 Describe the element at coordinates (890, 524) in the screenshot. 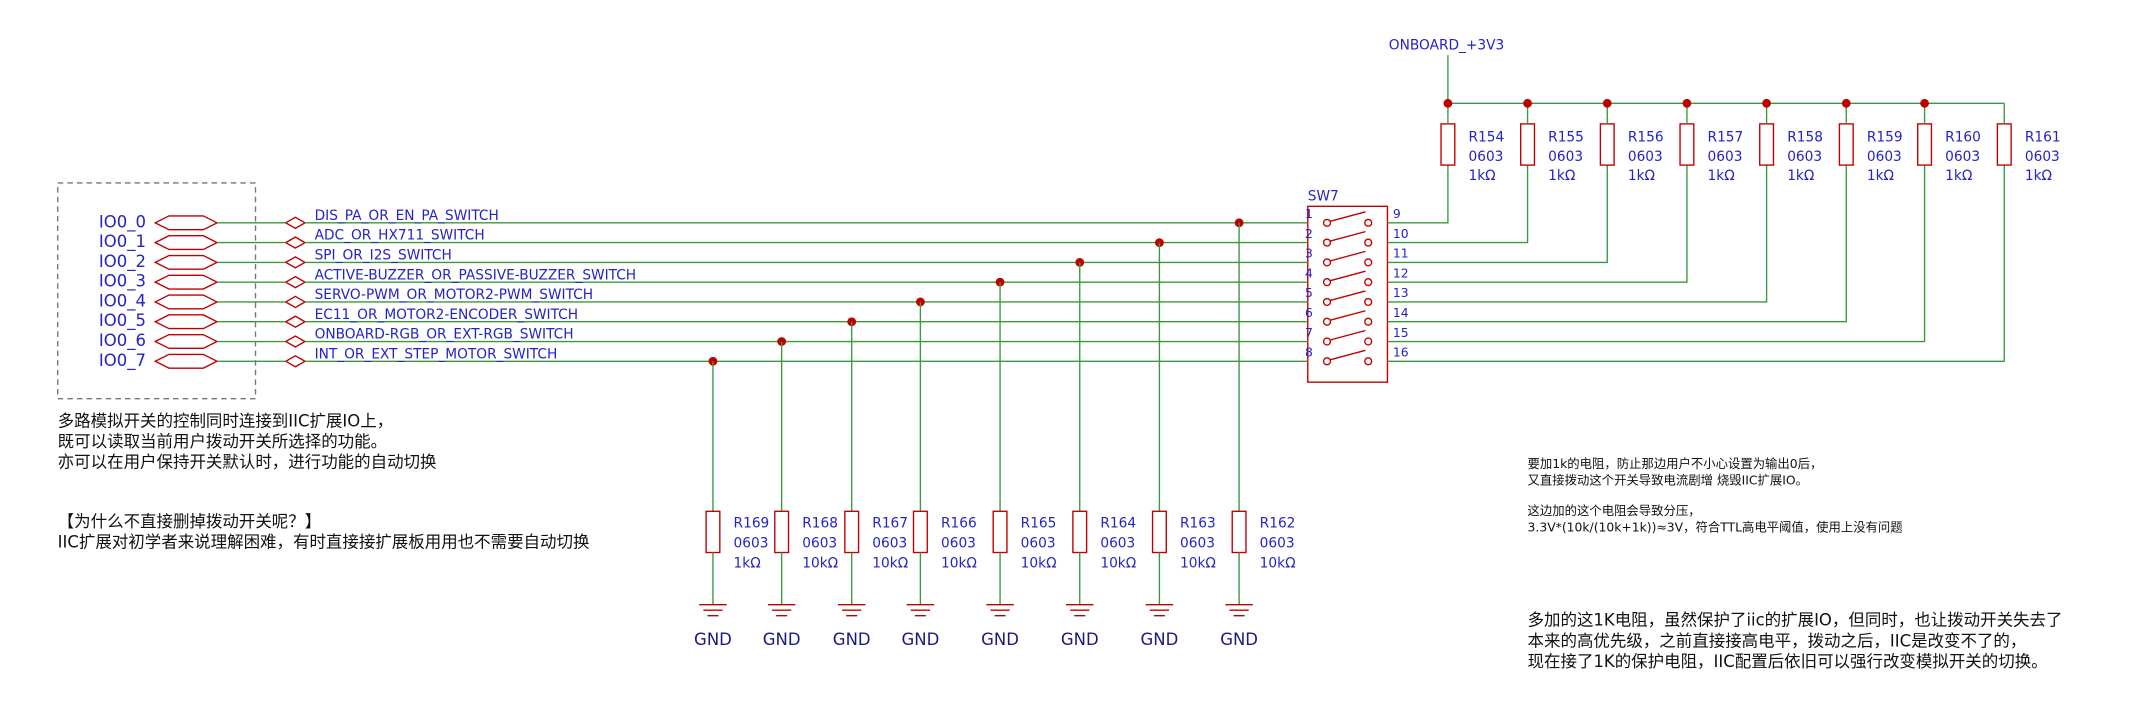

I see `resistor-label: R167` at that location.